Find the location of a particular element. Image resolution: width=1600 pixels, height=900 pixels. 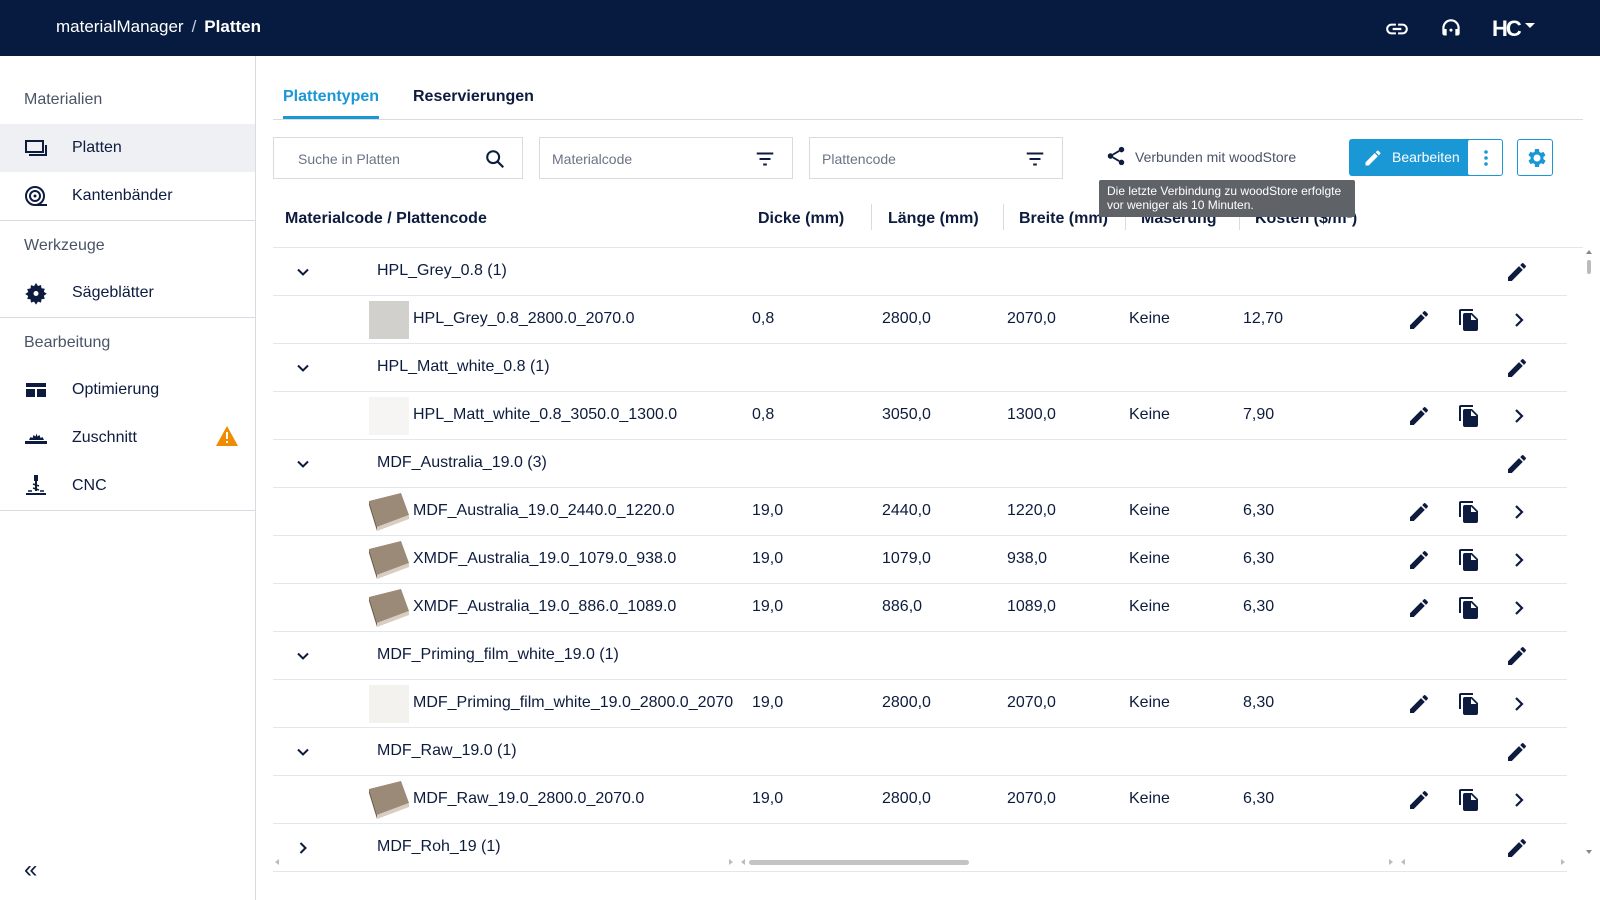

cell-code: MDF_Australia_19.0_2440.0_1220.0 is located at coordinates (544, 510).